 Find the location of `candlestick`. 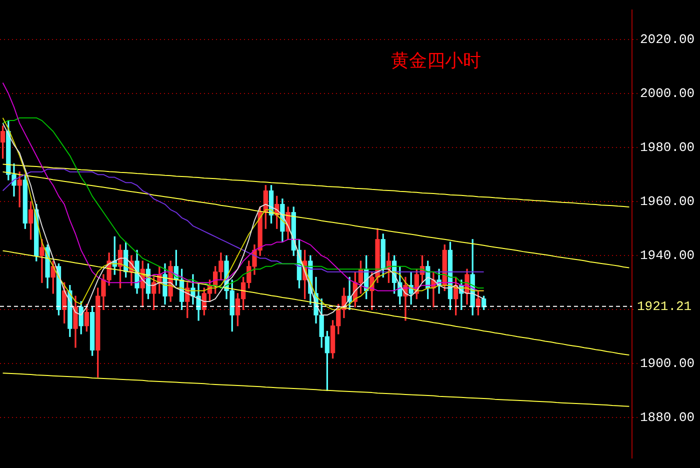

candlestick is located at coordinates (19, 190).